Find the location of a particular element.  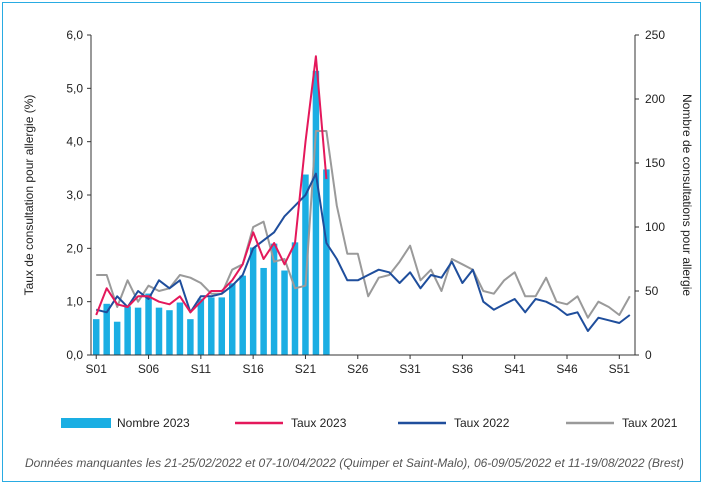

x-tick-label: S26 is located at coordinates (358, 369).